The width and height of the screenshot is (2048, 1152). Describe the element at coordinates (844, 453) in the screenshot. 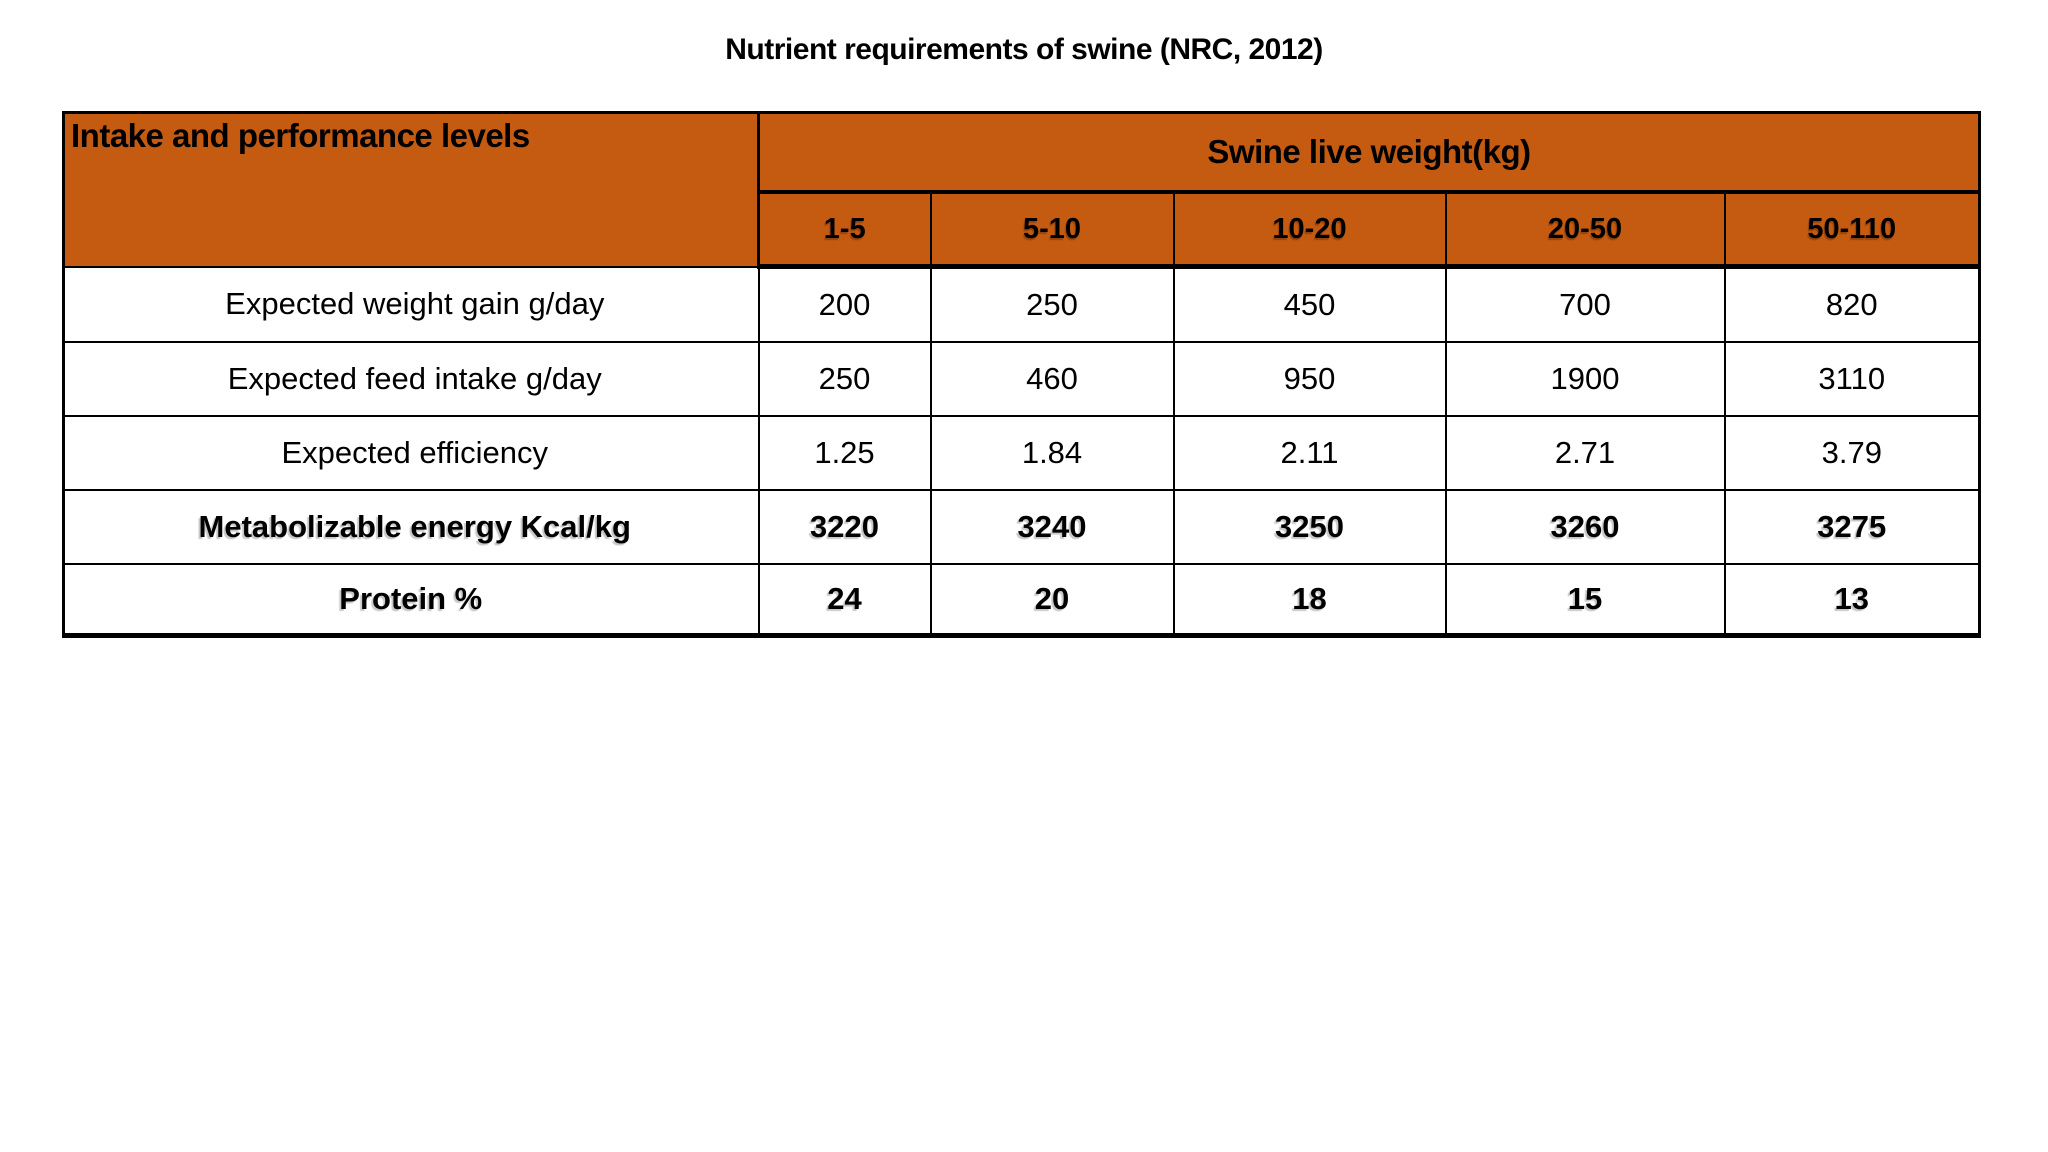

I see `value-cell: 1.25` at that location.